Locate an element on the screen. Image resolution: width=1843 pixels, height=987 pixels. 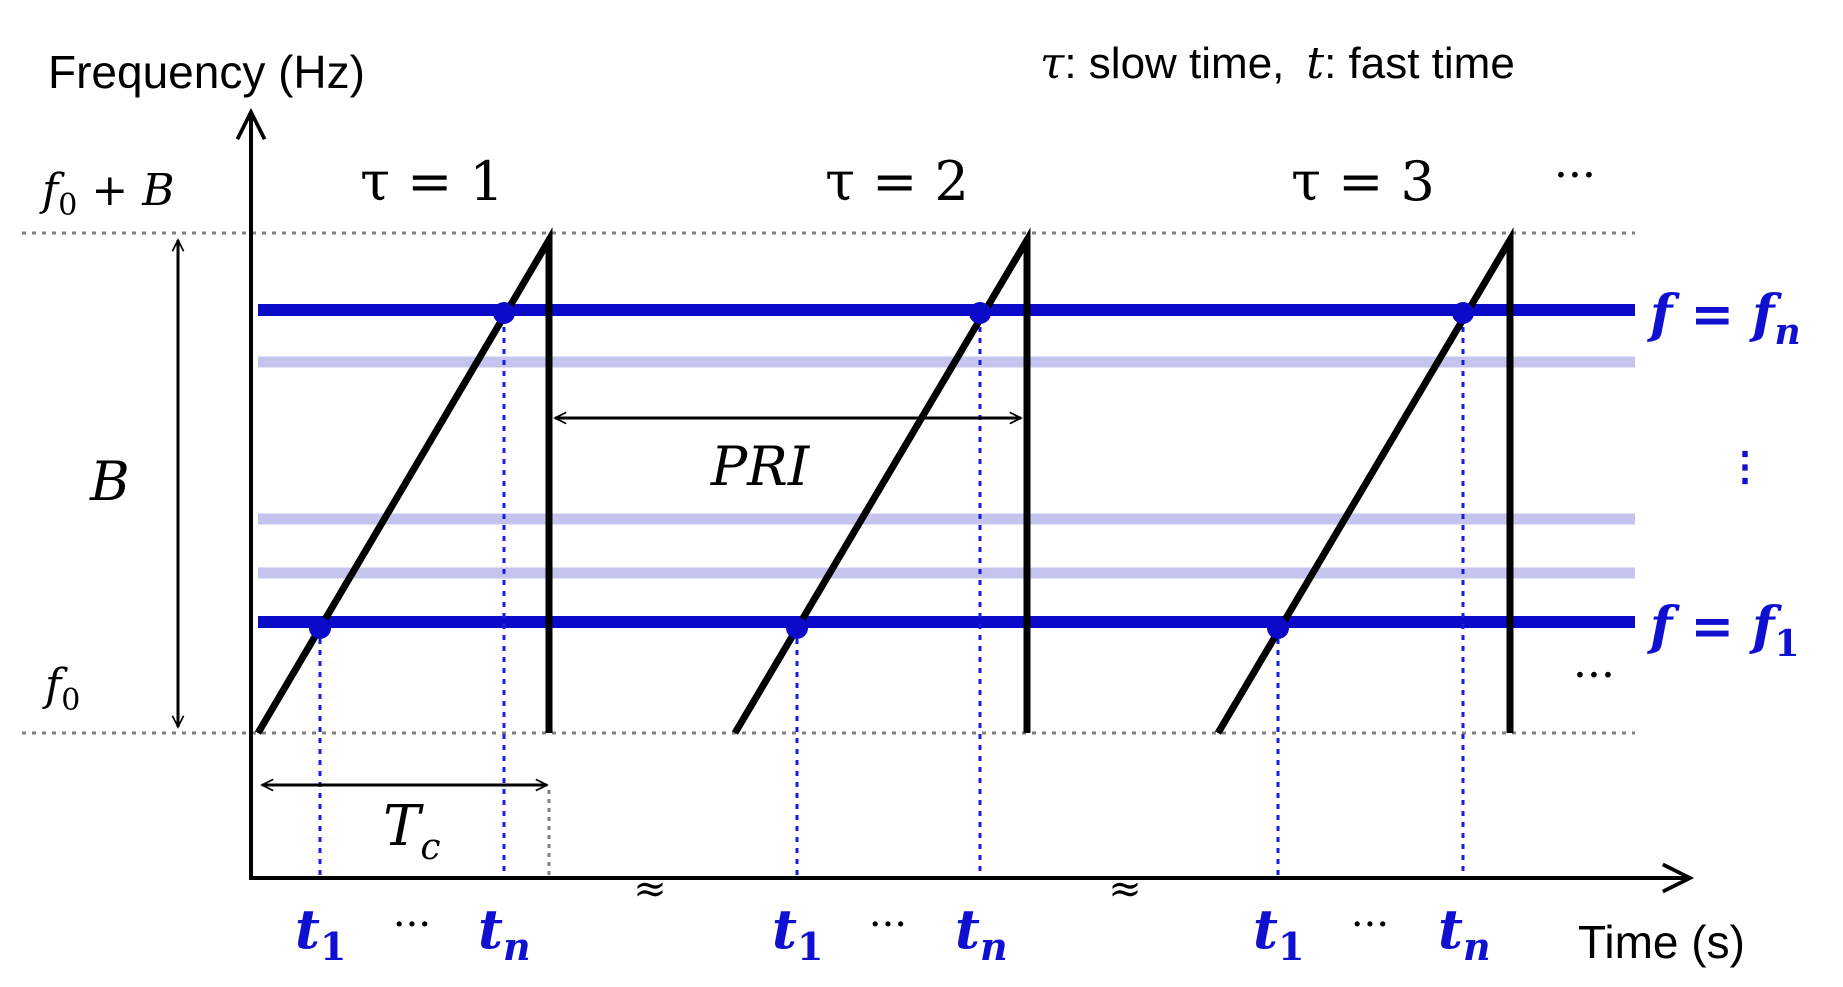
chirp-label-3: τ = 3 is located at coordinates (1363, 181).